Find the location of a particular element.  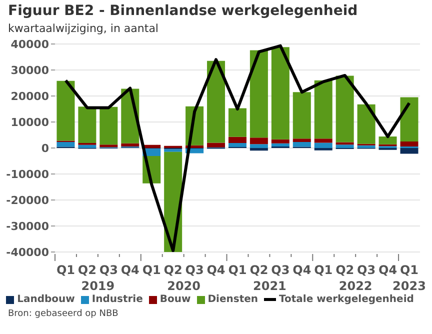

text: 2021 is located at coordinates (269, 286).